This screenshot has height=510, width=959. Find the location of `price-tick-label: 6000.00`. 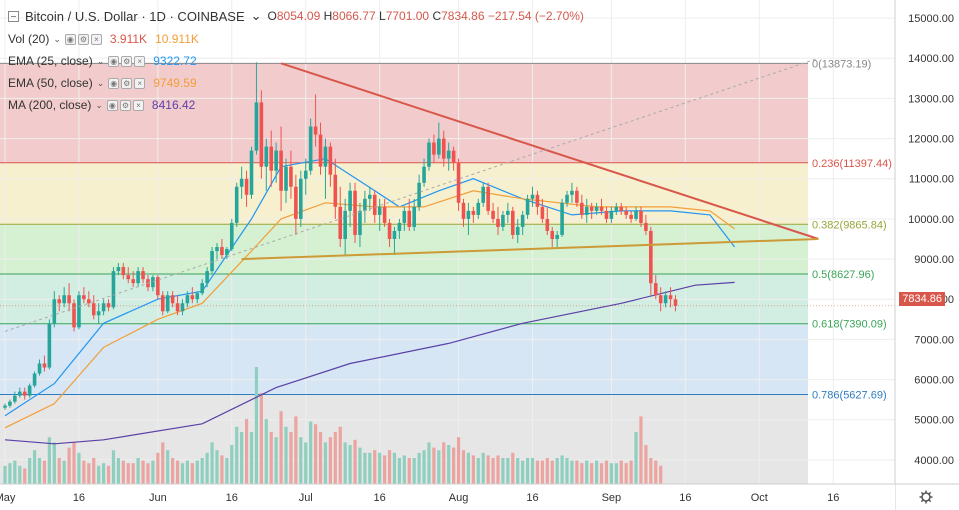

price-tick-label: 6000.00 is located at coordinates (934, 381).